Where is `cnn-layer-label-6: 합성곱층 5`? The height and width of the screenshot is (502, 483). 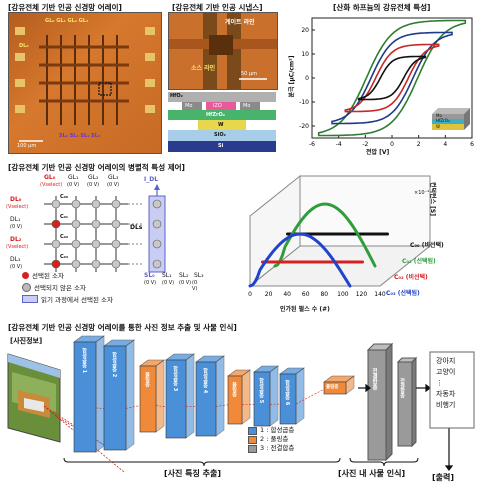
cnn-layer-label-6: 합성곱층 5 is located at coordinates (261, 390).